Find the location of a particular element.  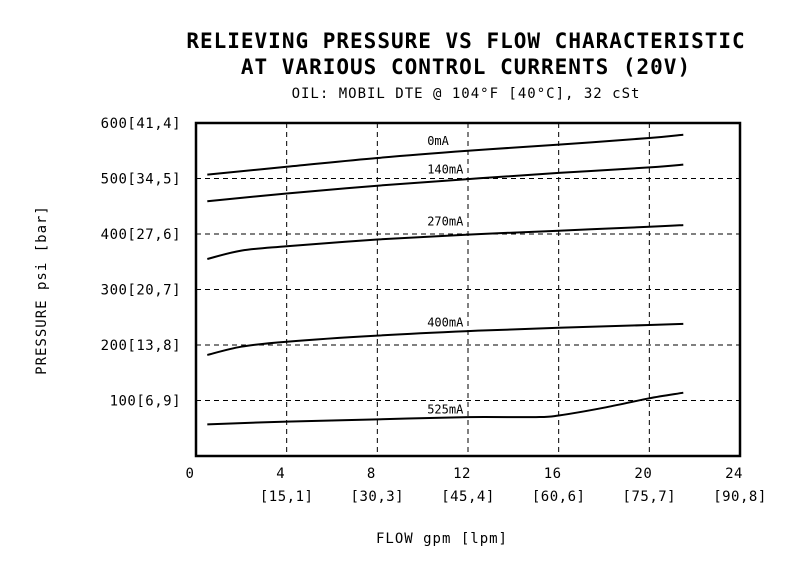

series-label-400ma: 400mA is located at coordinates (445, 323).